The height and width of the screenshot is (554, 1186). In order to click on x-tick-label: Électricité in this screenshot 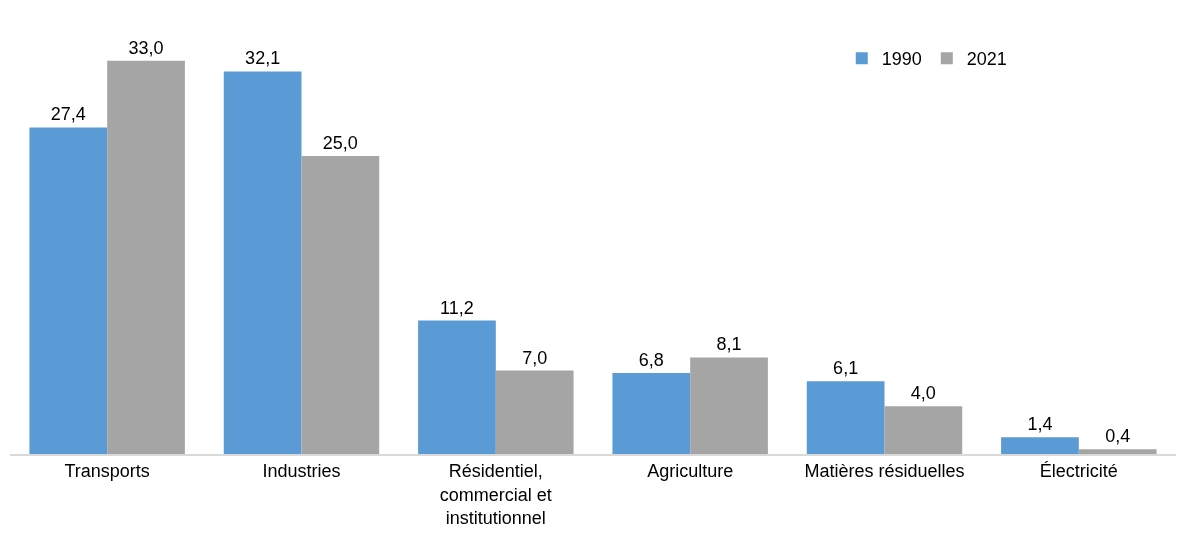, I will do `click(1078, 471)`.